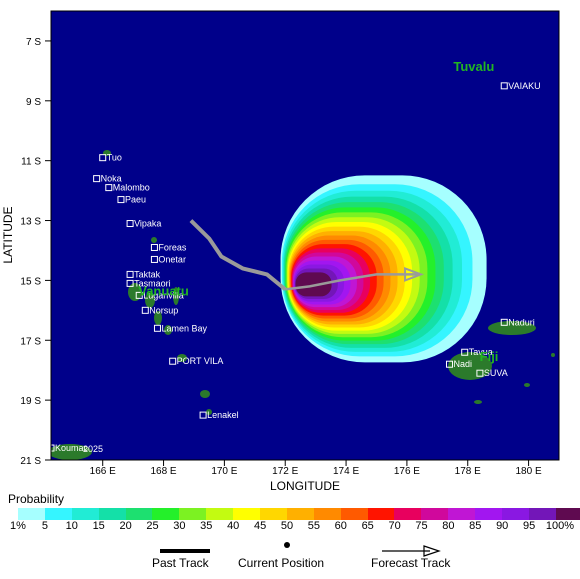  I want to click on colorbar-label: 35, so click(206, 526).